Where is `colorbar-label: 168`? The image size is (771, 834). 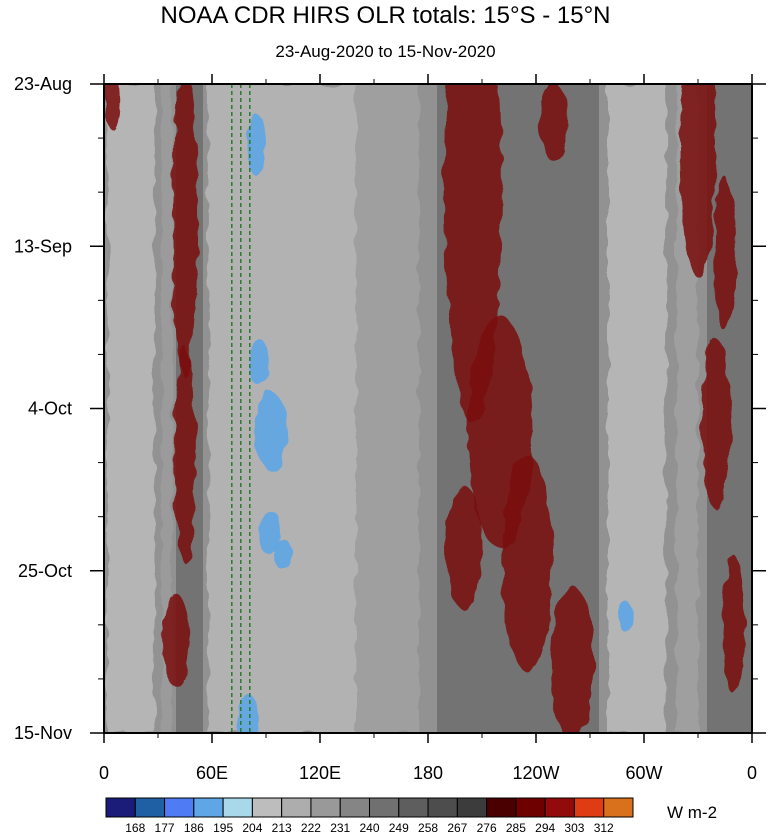
colorbar-label: 168 is located at coordinates (135, 827).